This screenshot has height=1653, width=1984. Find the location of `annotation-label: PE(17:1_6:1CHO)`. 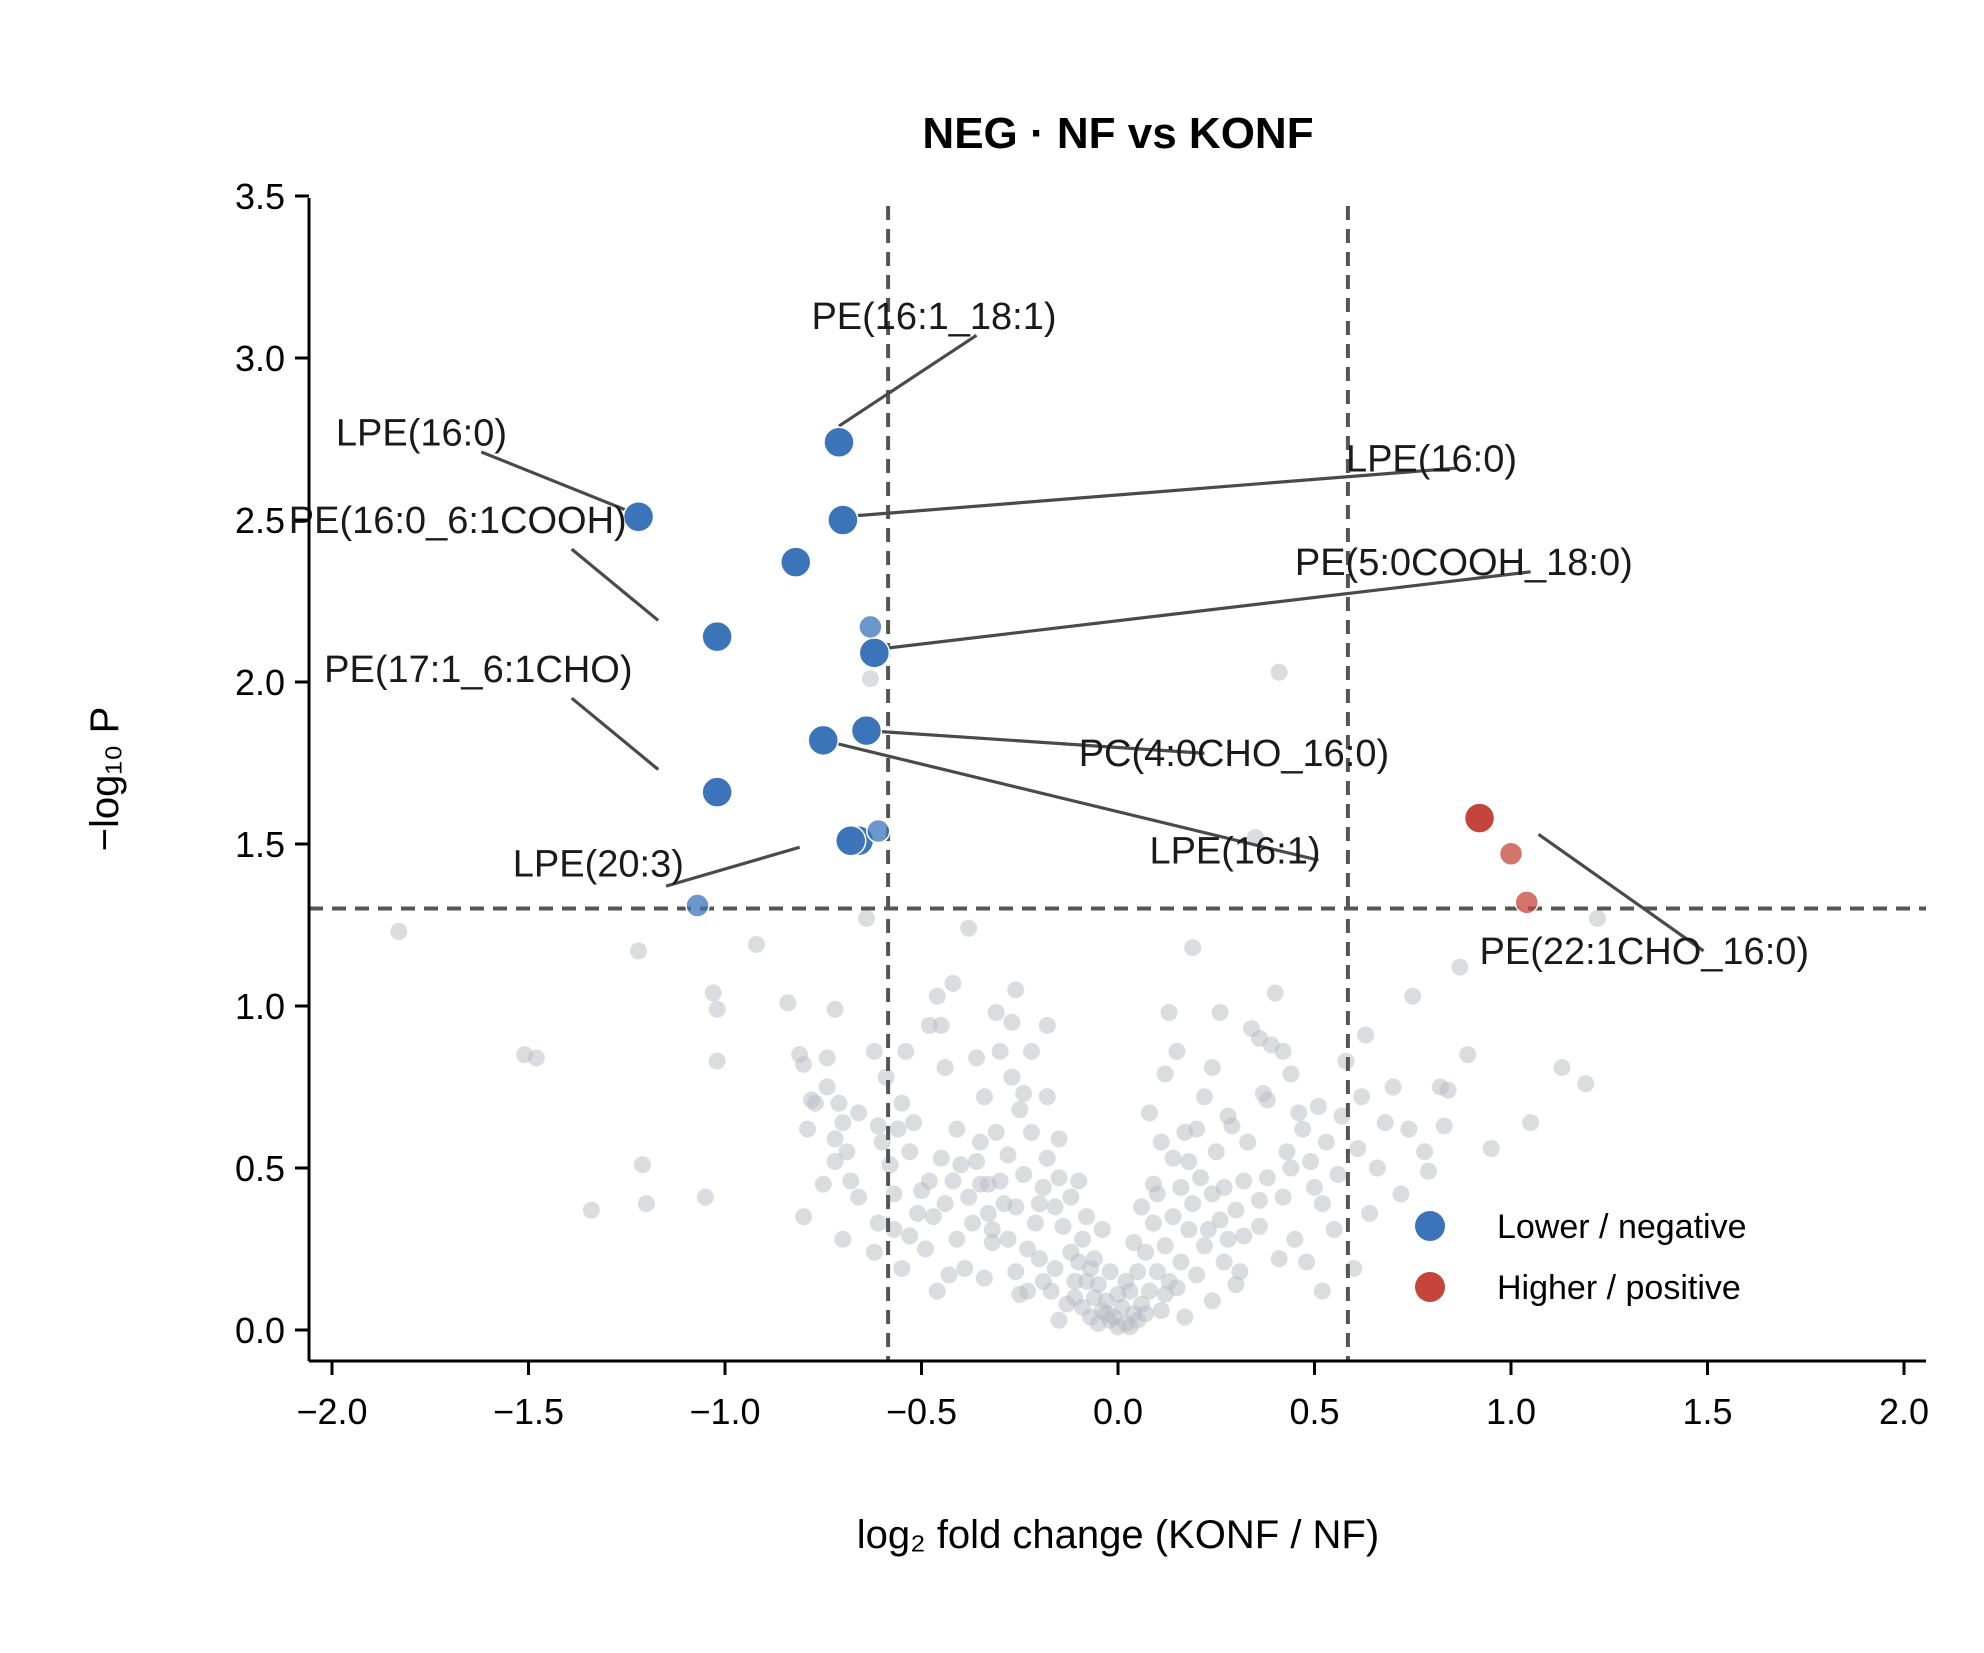

annotation-label: PE(17:1_6:1CHO) is located at coordinates (478, 670).